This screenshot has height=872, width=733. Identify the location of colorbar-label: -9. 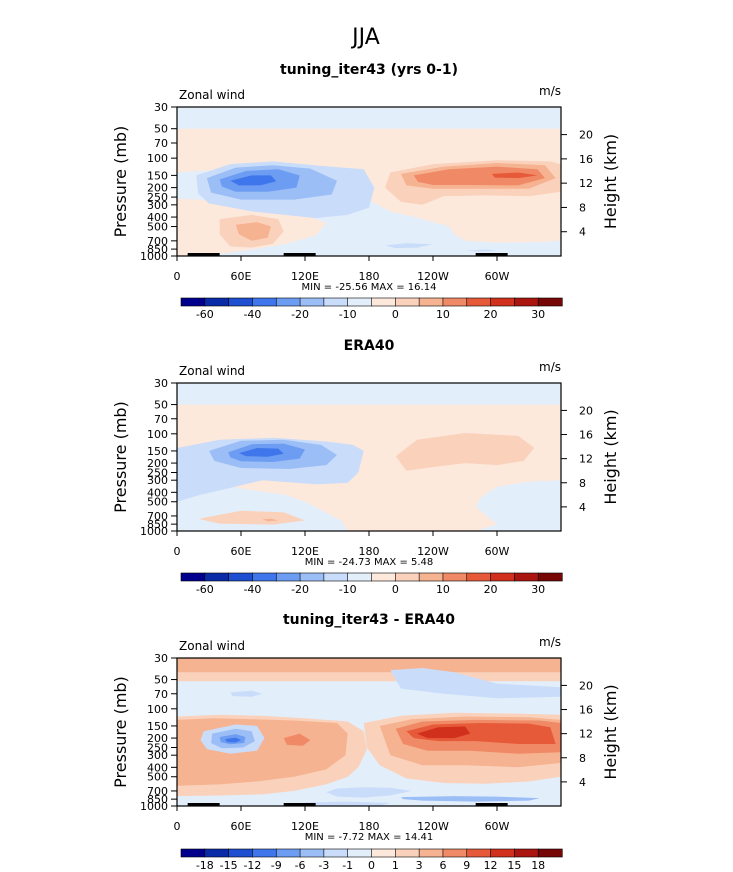
(276, 865).